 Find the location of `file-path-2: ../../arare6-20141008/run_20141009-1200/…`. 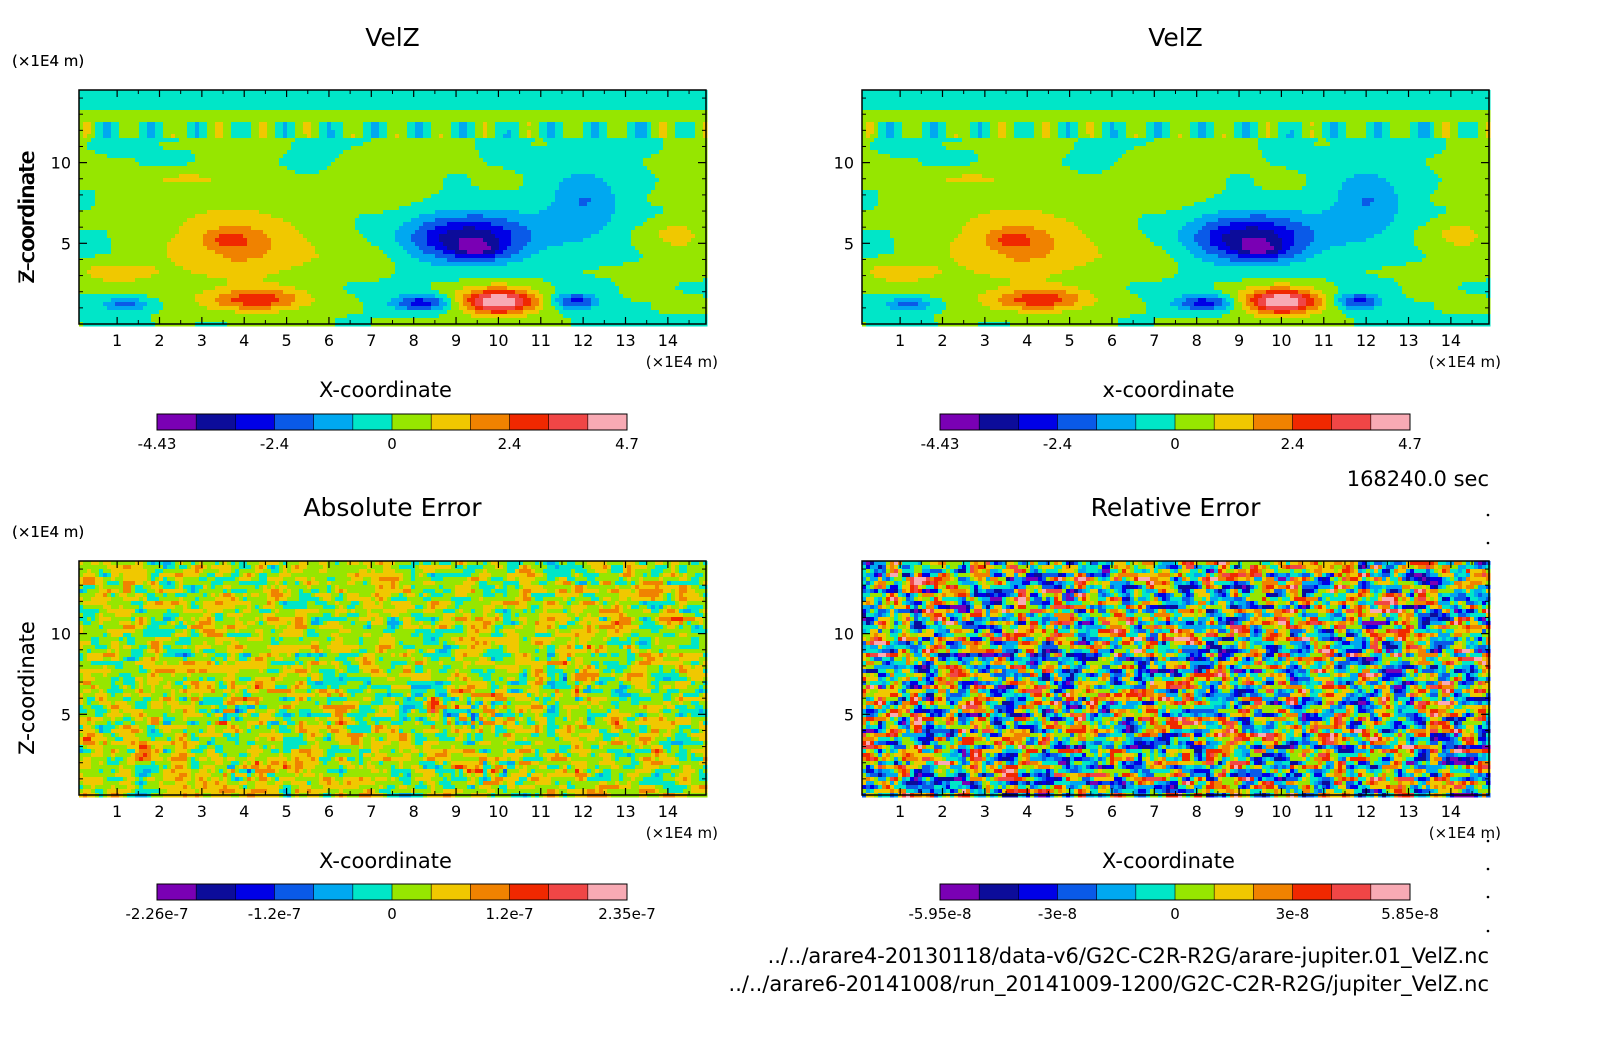

file-path-2: ../../arare6-20141008/run_20141009-1200/… is located at coordinates (1109, 984).